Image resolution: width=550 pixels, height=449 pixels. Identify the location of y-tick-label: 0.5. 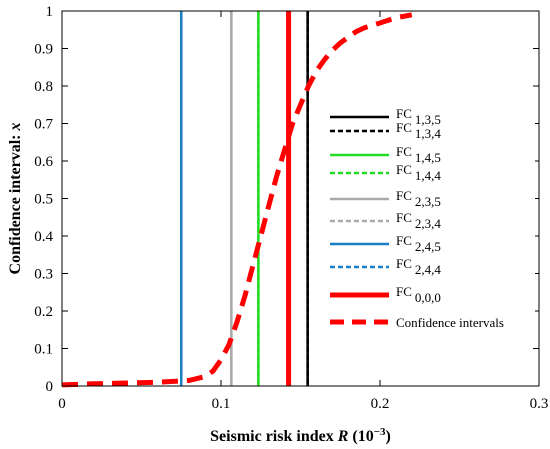
(43, 200).